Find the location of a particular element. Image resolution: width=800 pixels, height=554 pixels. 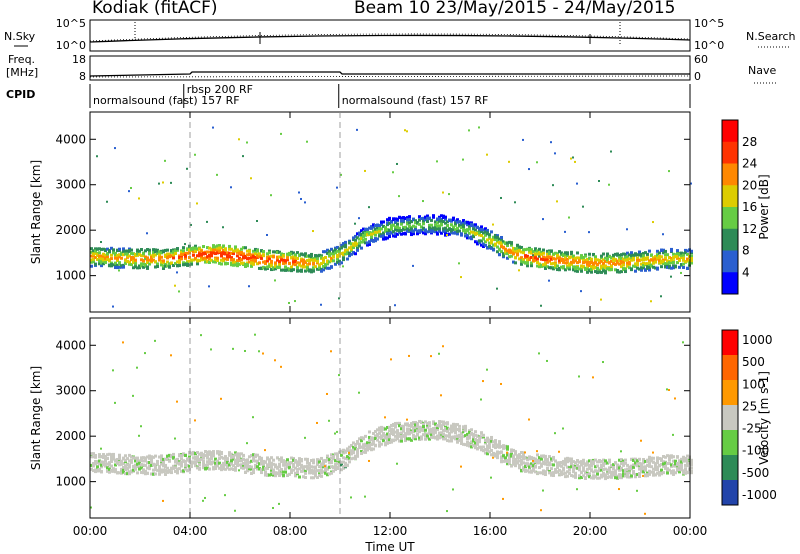

colorbar-tick-label: -100 is located at coordinates (755, 451).